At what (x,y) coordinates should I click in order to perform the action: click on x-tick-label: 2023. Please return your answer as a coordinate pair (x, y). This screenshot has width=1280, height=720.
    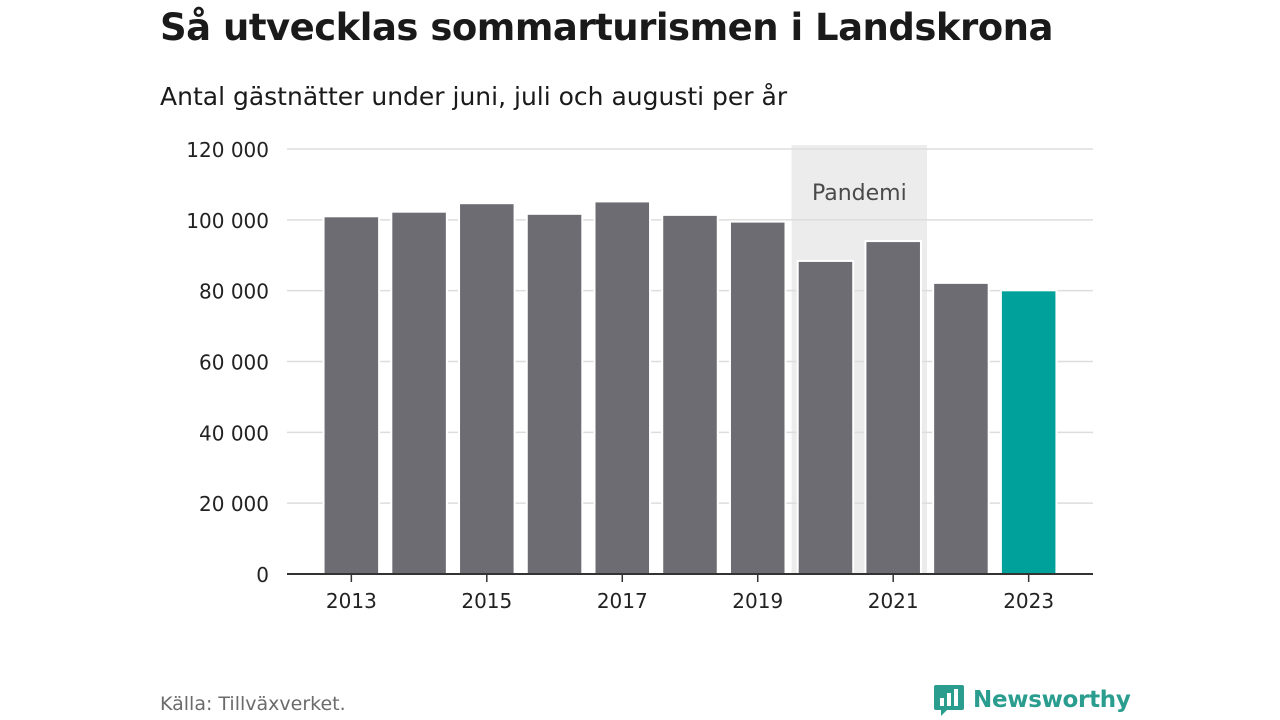
    Looking at the image, I should click on (1028, 601).